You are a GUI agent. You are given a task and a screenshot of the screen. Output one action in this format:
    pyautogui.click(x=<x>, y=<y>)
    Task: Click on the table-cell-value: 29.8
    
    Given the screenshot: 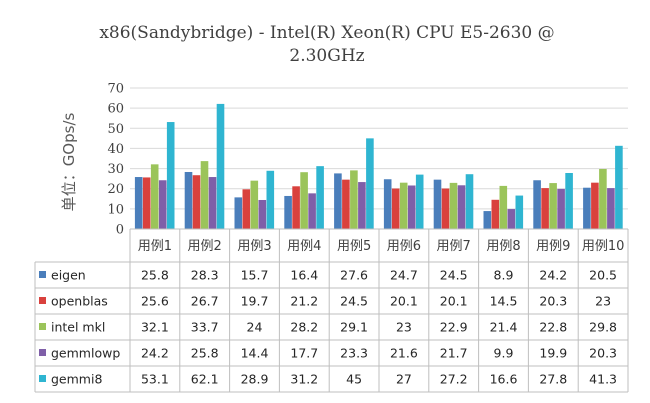 What is the action you would take?
    pyautogui.click(x=603, y=327)
    